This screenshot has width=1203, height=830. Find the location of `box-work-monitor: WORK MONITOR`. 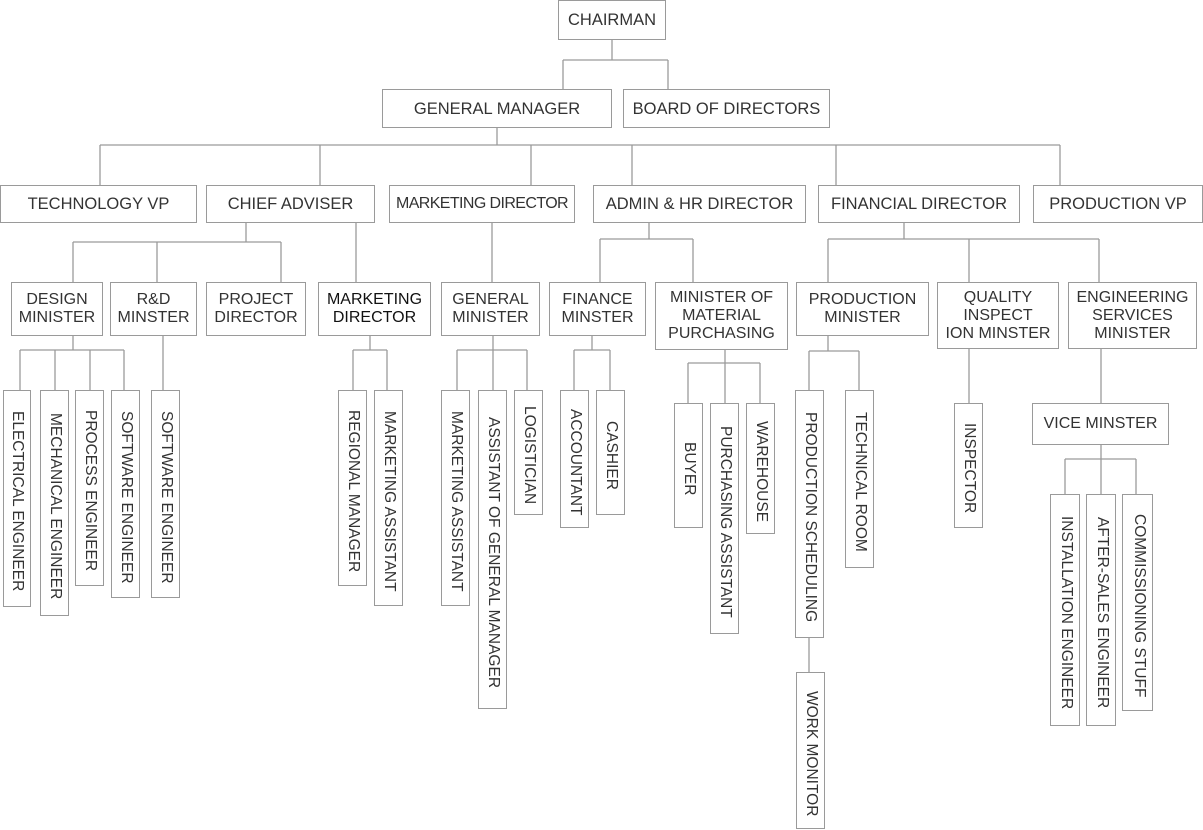

box-work-monitor: WORK MONITOR is located at coordinates (810, 750).